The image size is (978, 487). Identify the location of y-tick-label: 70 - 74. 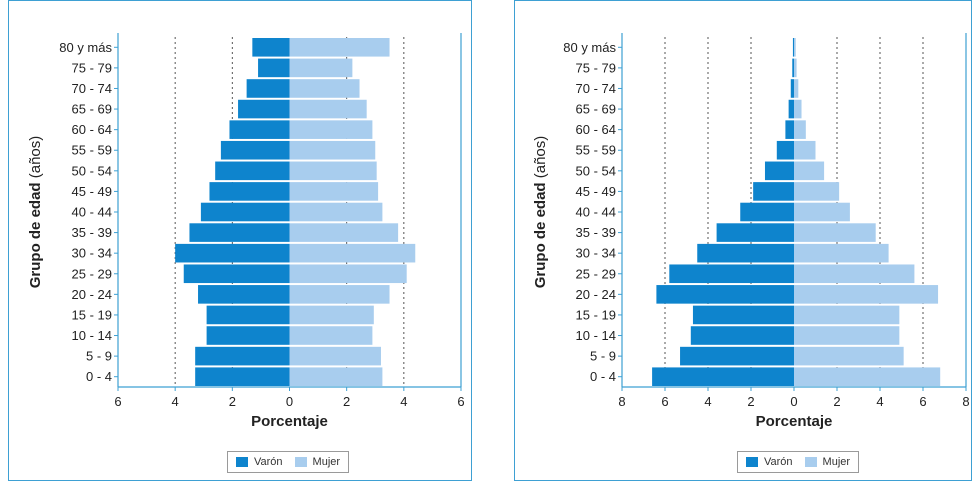
(596, 88).